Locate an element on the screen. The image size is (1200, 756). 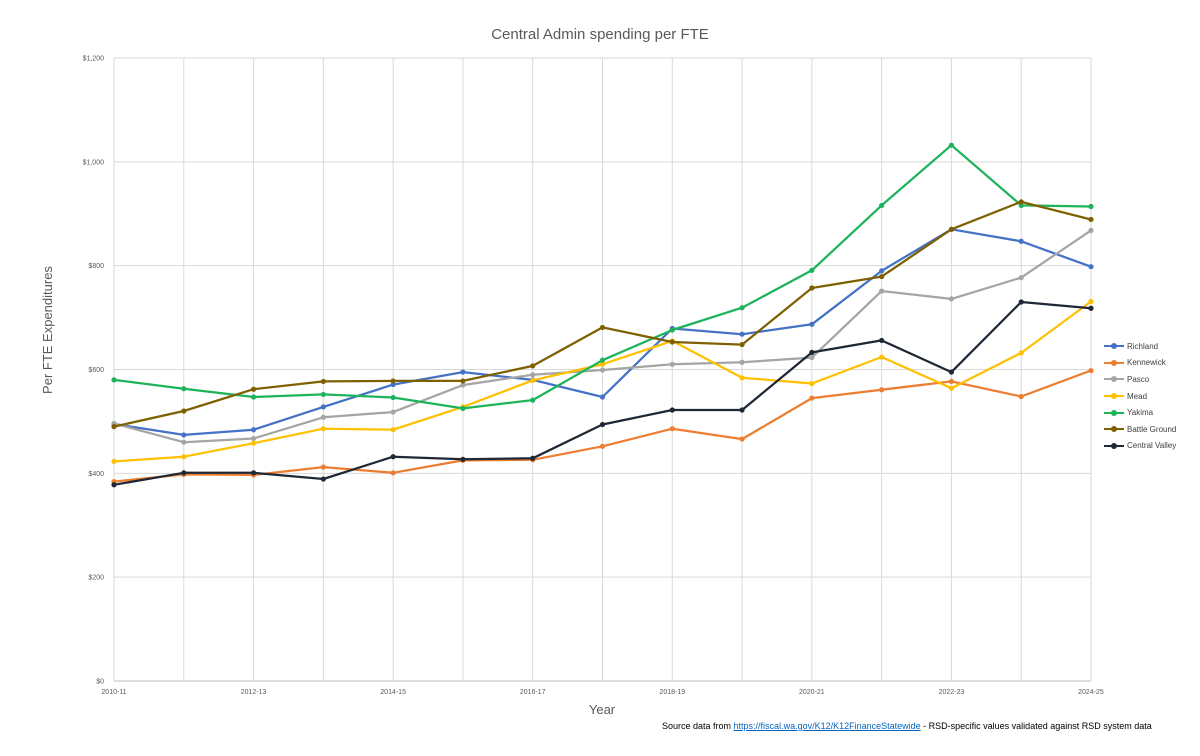
y-tick-label: $200 is located at coordinates (96, 578).